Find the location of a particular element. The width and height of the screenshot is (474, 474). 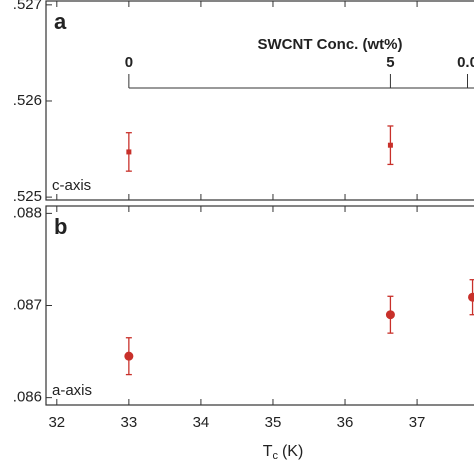

x-axis-label: Tc (K) is located at coordinates (283, 452).